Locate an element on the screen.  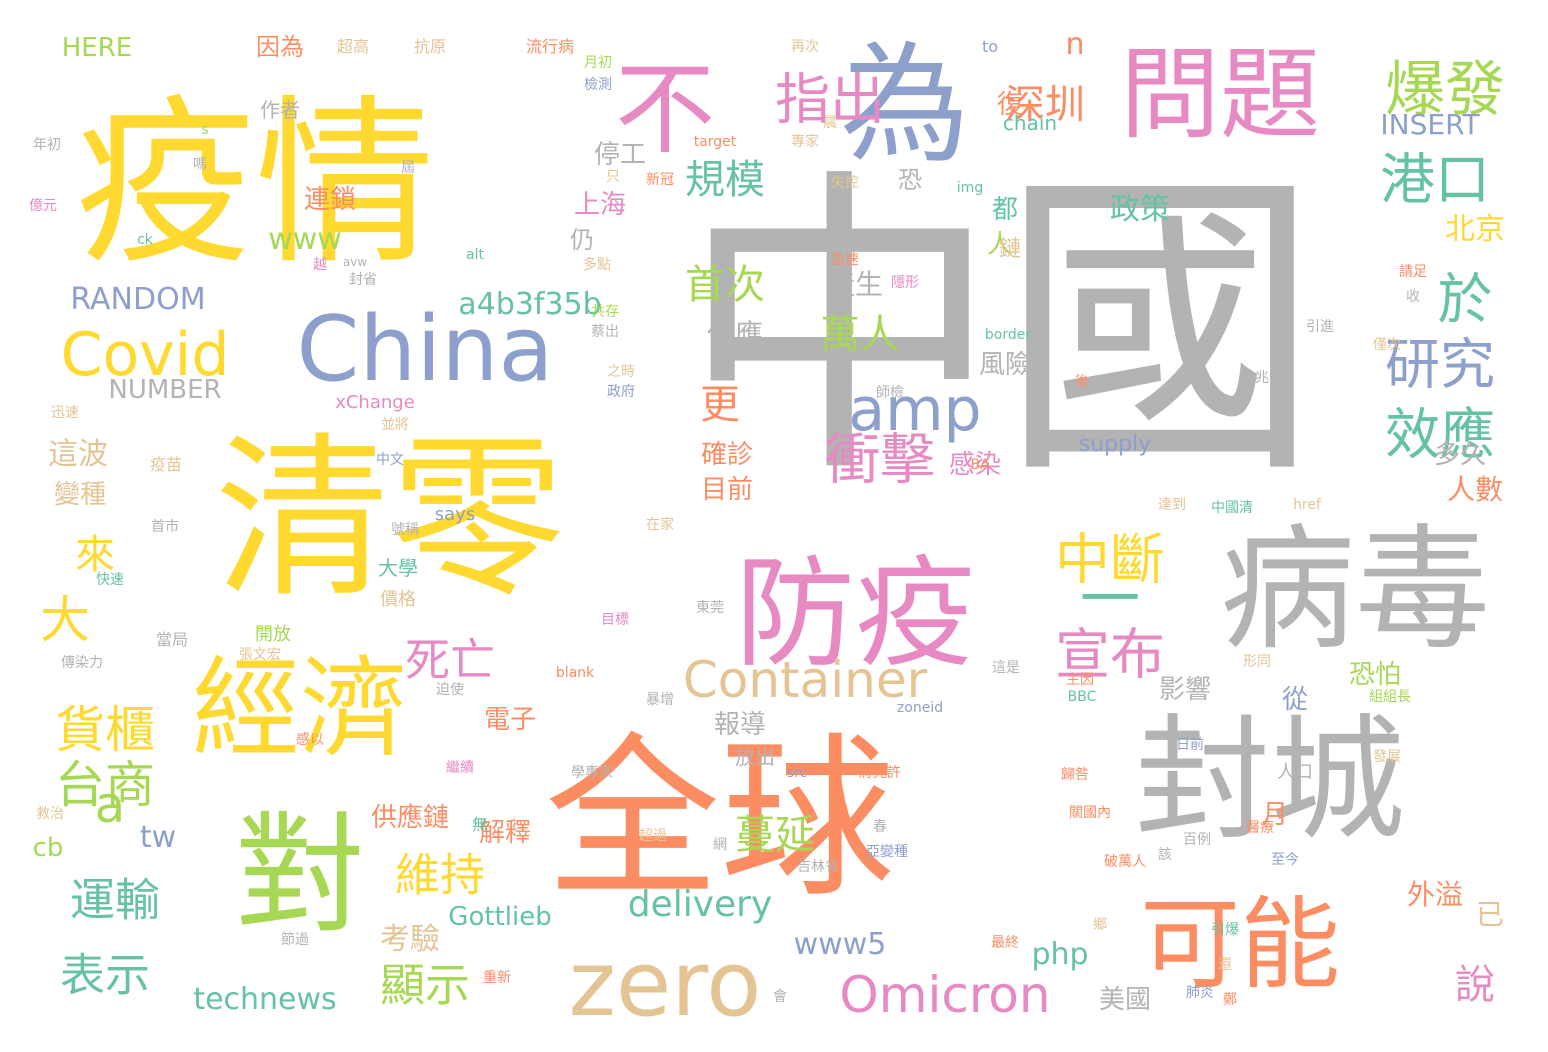
cloud-word: 政策 is located at coordinates (1140, 209).